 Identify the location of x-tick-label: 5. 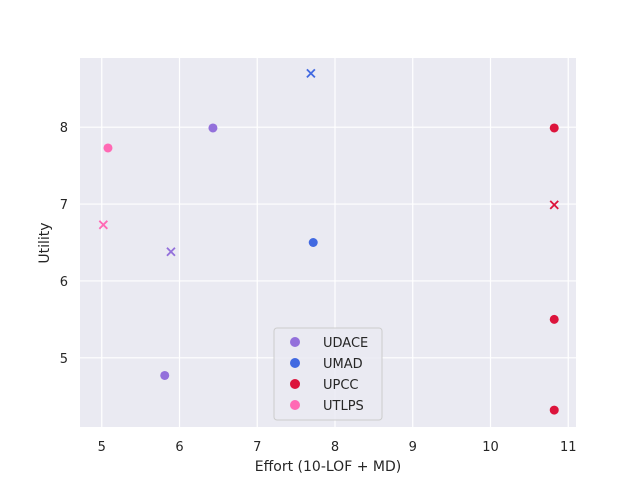
(102, 447).